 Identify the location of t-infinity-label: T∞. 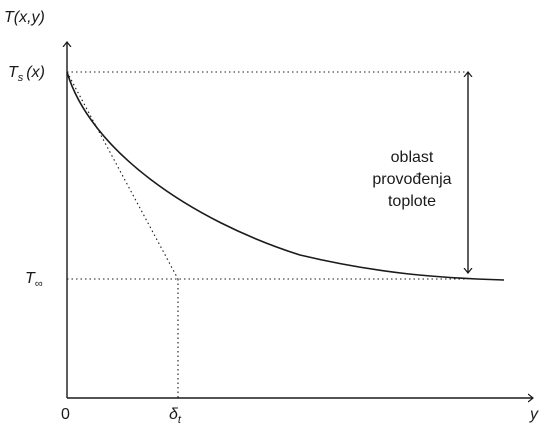
(34, 280).